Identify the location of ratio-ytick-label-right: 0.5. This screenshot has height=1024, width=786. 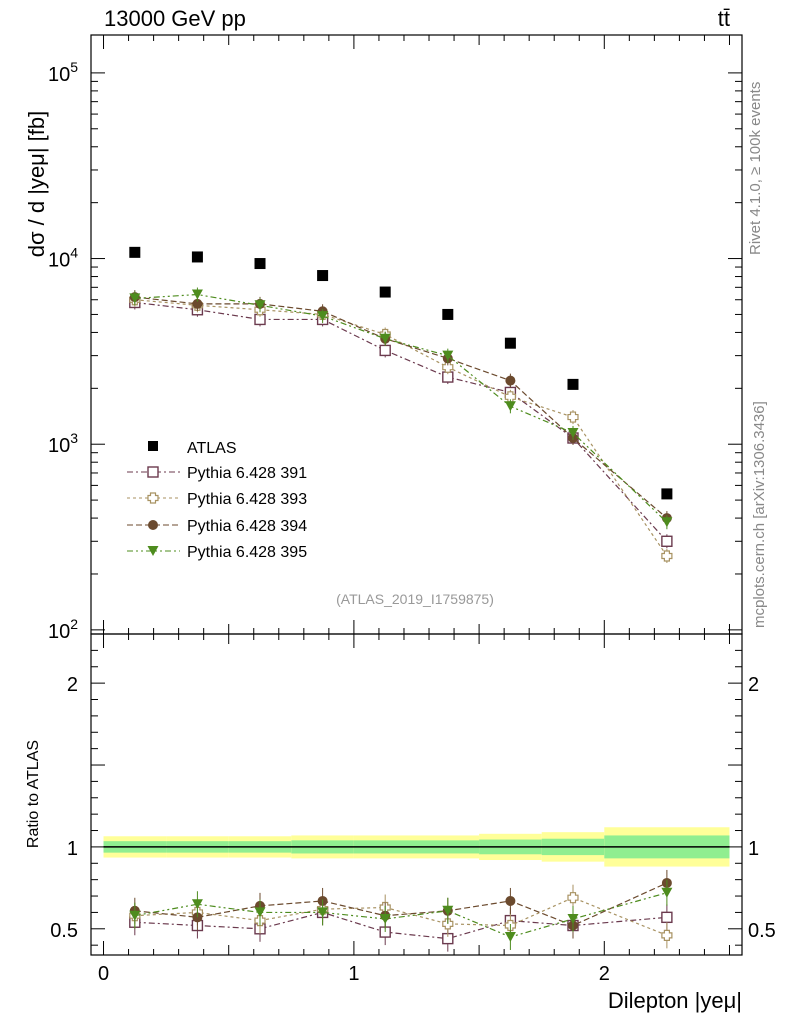
(762, 931).